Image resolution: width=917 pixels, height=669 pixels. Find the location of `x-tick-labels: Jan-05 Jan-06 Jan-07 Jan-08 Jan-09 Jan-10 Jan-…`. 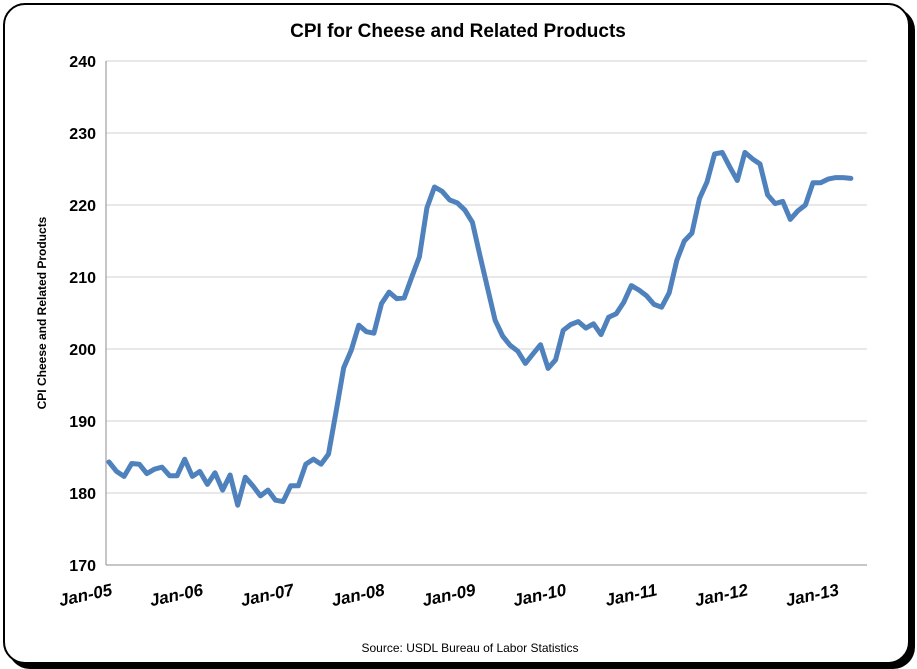

x-tick-labels: Jan-05 Jan-06 Jan-07 Jan-08 Jan-09 Jan-10 Jan-… is located at coordinates (449, 595).